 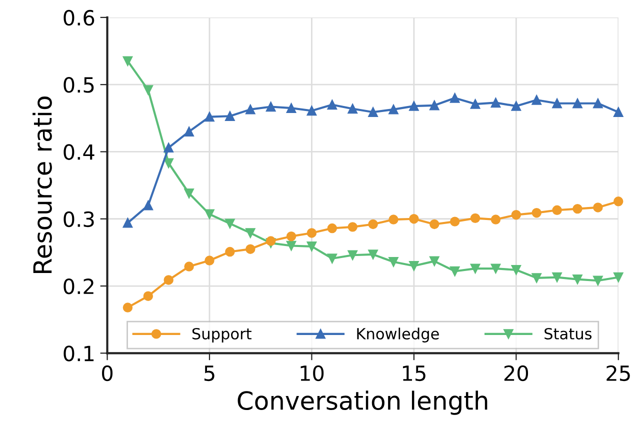 What do you see at coordinates (568, 334) in the screenshot?
I see `legend-label: Status` at bounding box center [568, 334].